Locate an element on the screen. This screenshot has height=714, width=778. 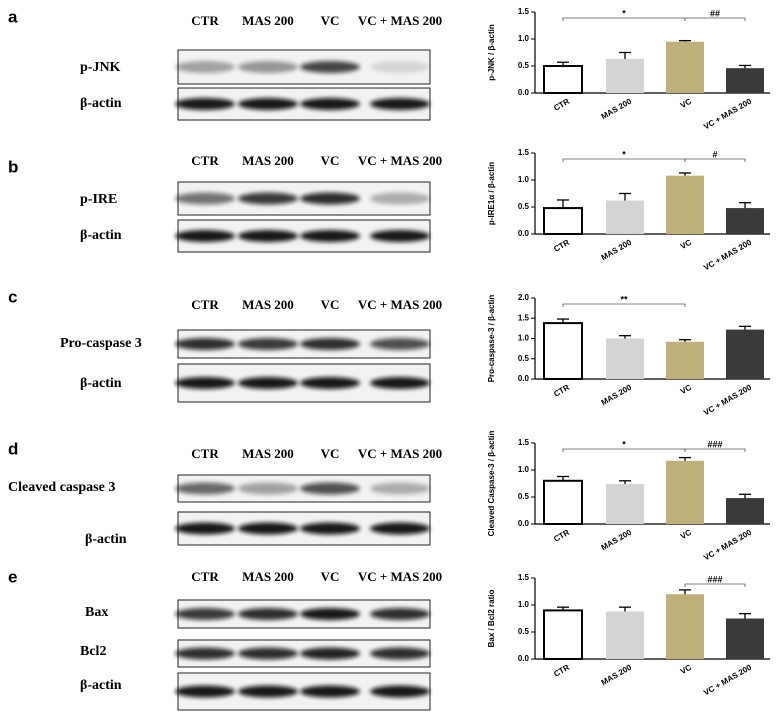
blot-label: p-JNK is located at coordinates (100, 67).